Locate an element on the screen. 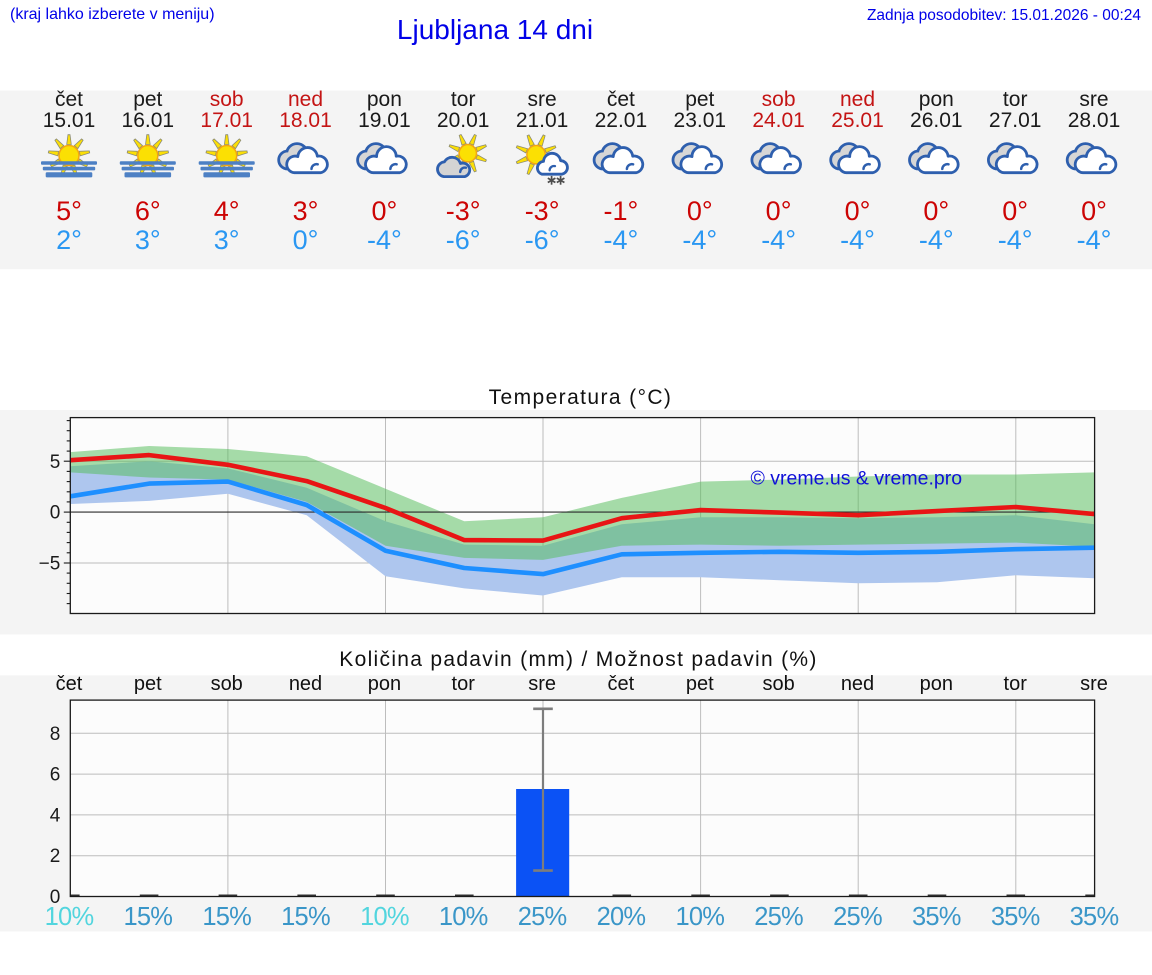 This screenshot has height=975, width=1152. svg-text: −5 is located at coordinates (50, 564).